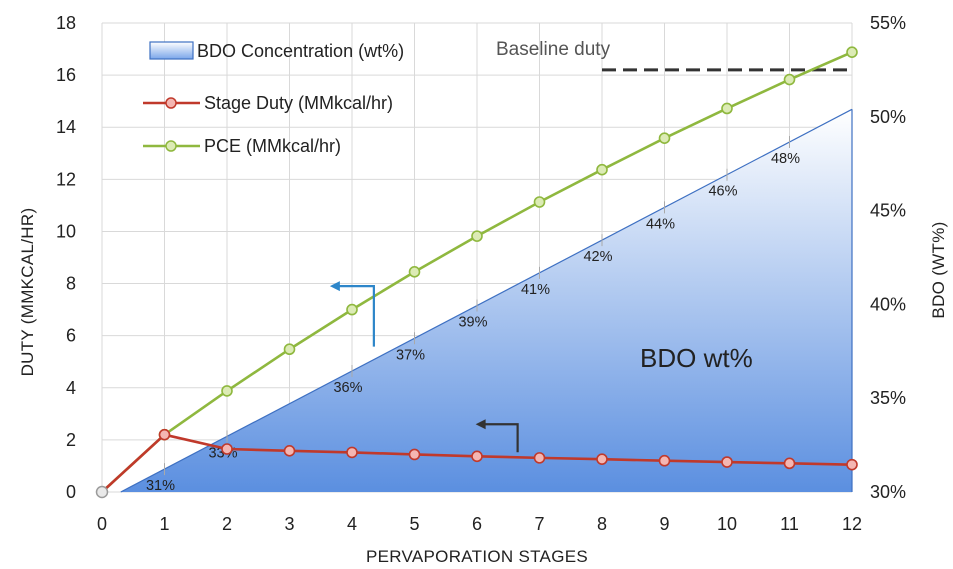 The image size is (953, 569). Describe the element at coordinates (71, 388) in the screenshot. I see `y-tick-label: 4` at that location.